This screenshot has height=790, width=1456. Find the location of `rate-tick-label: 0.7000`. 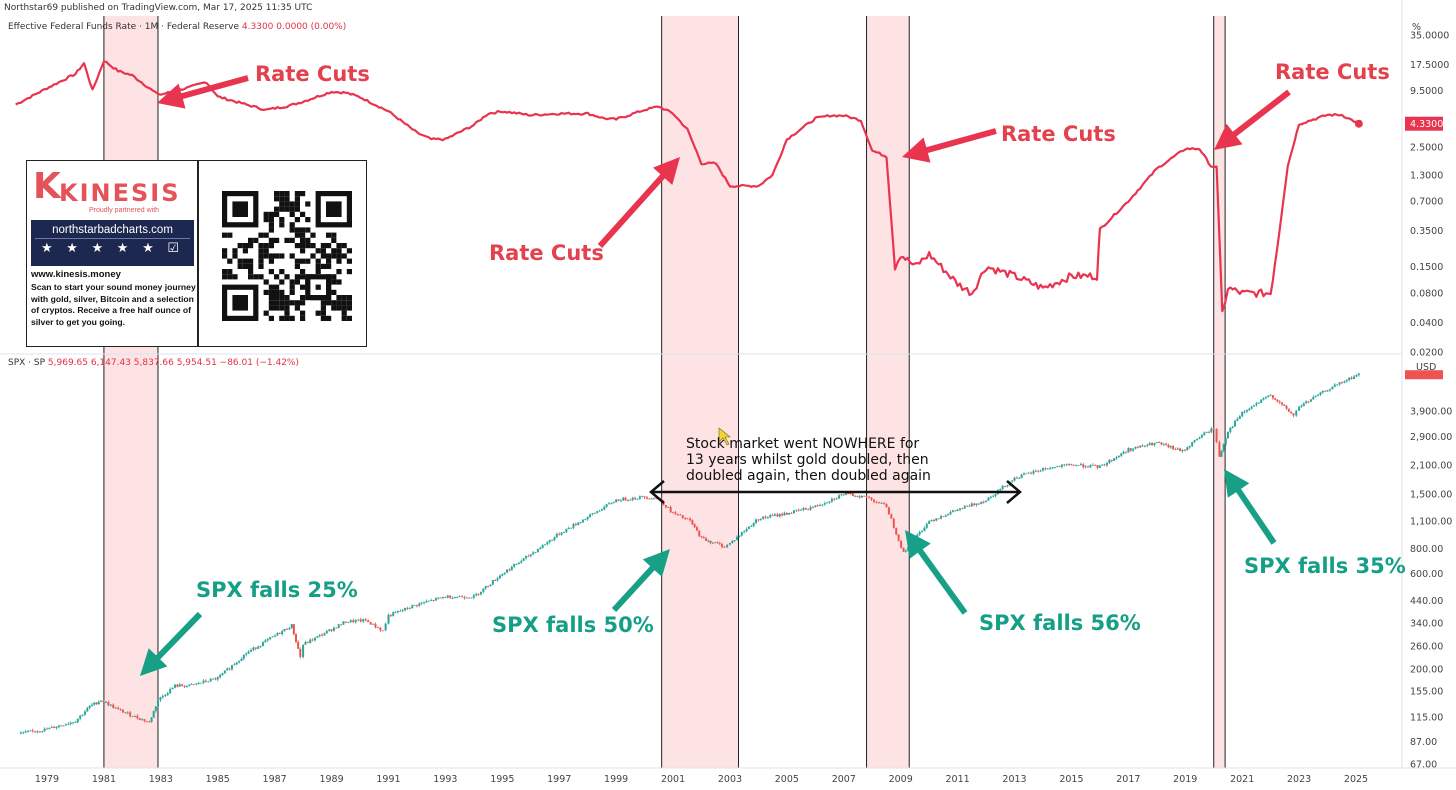

rate-tick-label: 0.7000 is located at coordinates (1426, 202).